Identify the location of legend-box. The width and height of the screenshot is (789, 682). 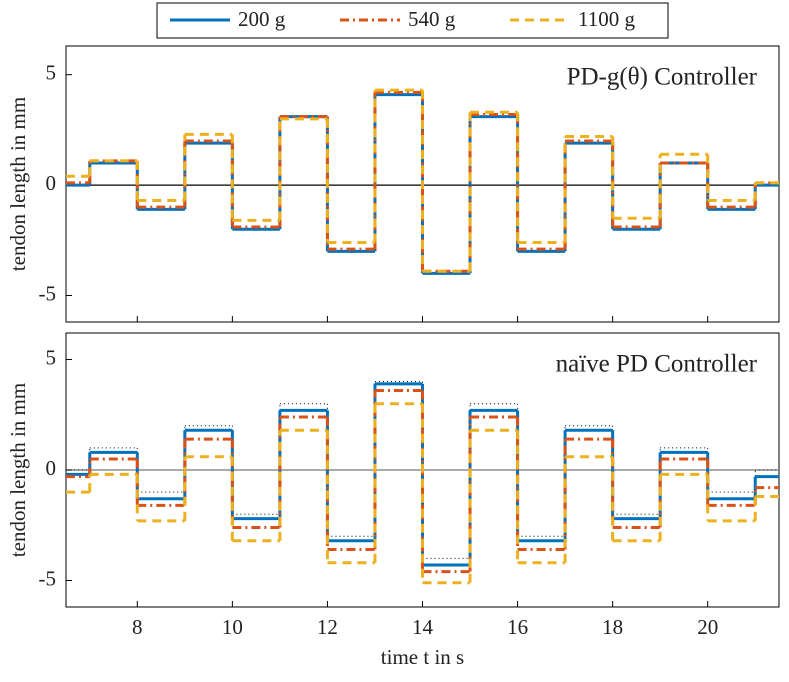
(412, 20).